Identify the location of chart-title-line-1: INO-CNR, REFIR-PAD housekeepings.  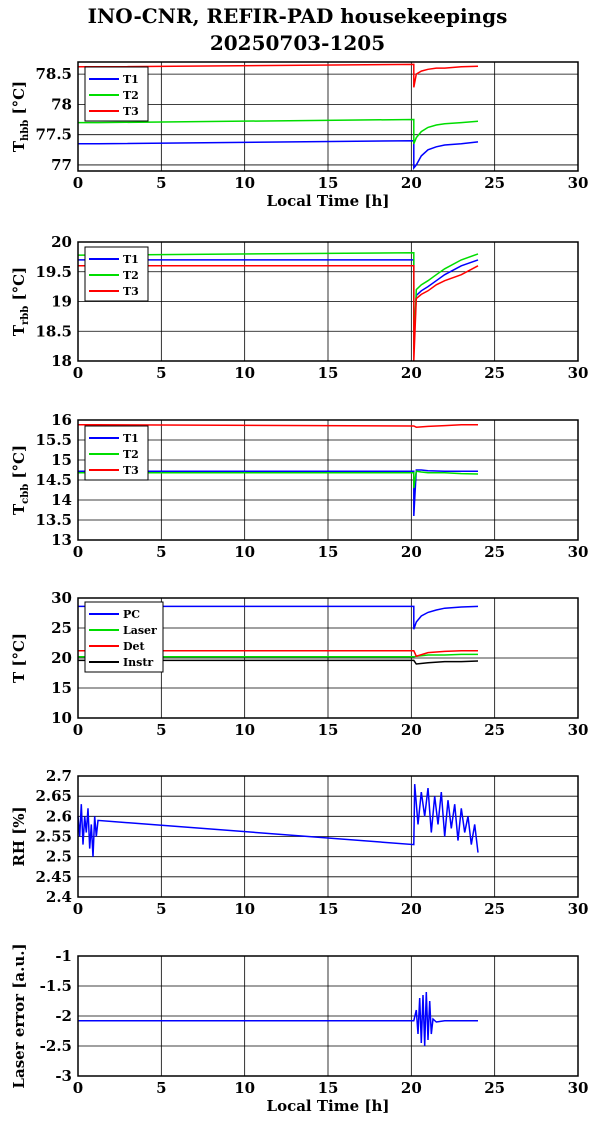
(297, 16).